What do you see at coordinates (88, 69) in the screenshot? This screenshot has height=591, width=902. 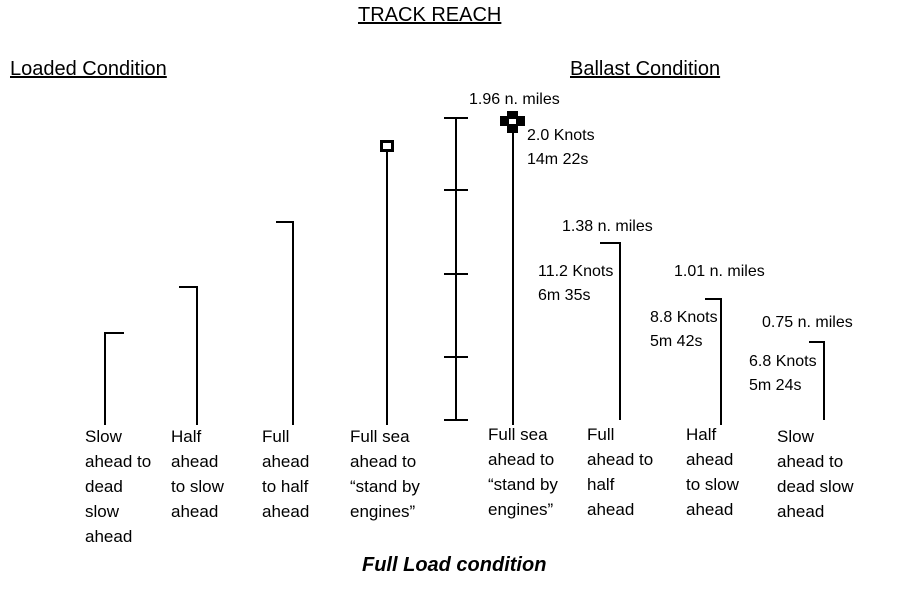 I see `loaded-condition-heading: Loaded Condition` at bounding box center [88, 69].